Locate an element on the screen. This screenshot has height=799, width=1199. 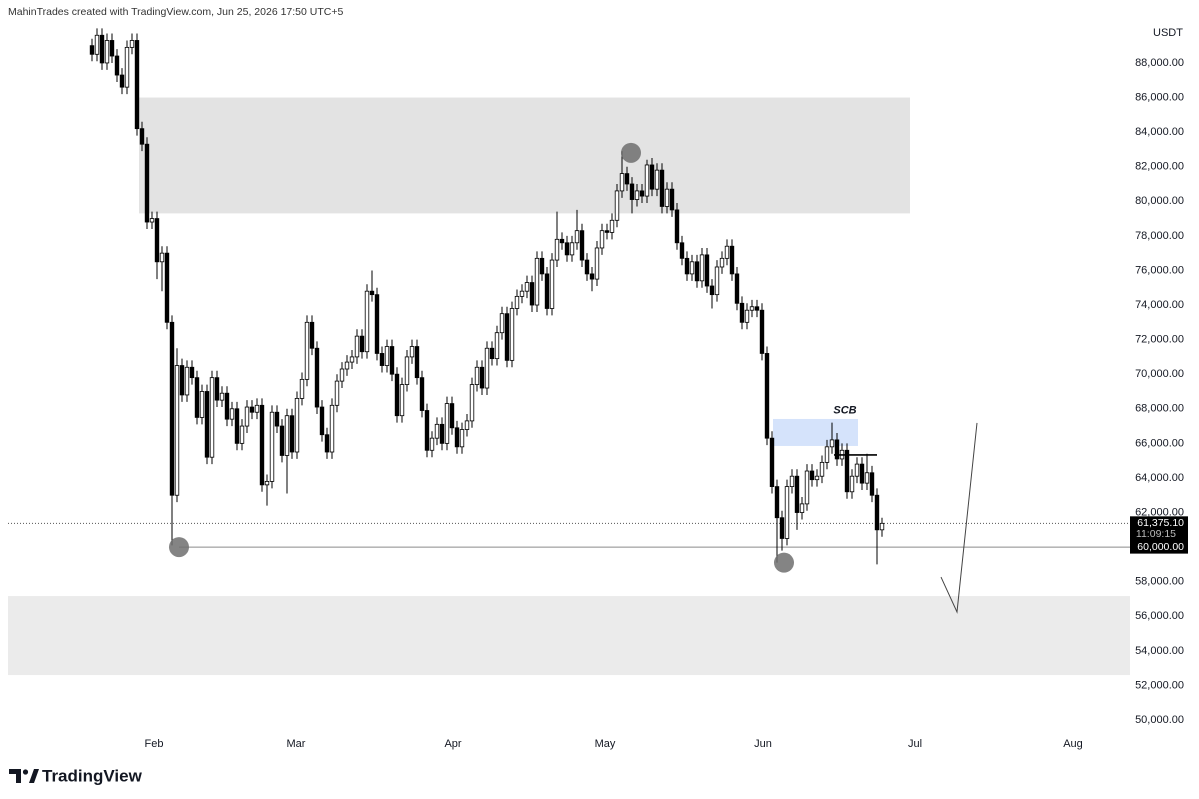
x-tick-label: May is located at coordinates (605, 744).